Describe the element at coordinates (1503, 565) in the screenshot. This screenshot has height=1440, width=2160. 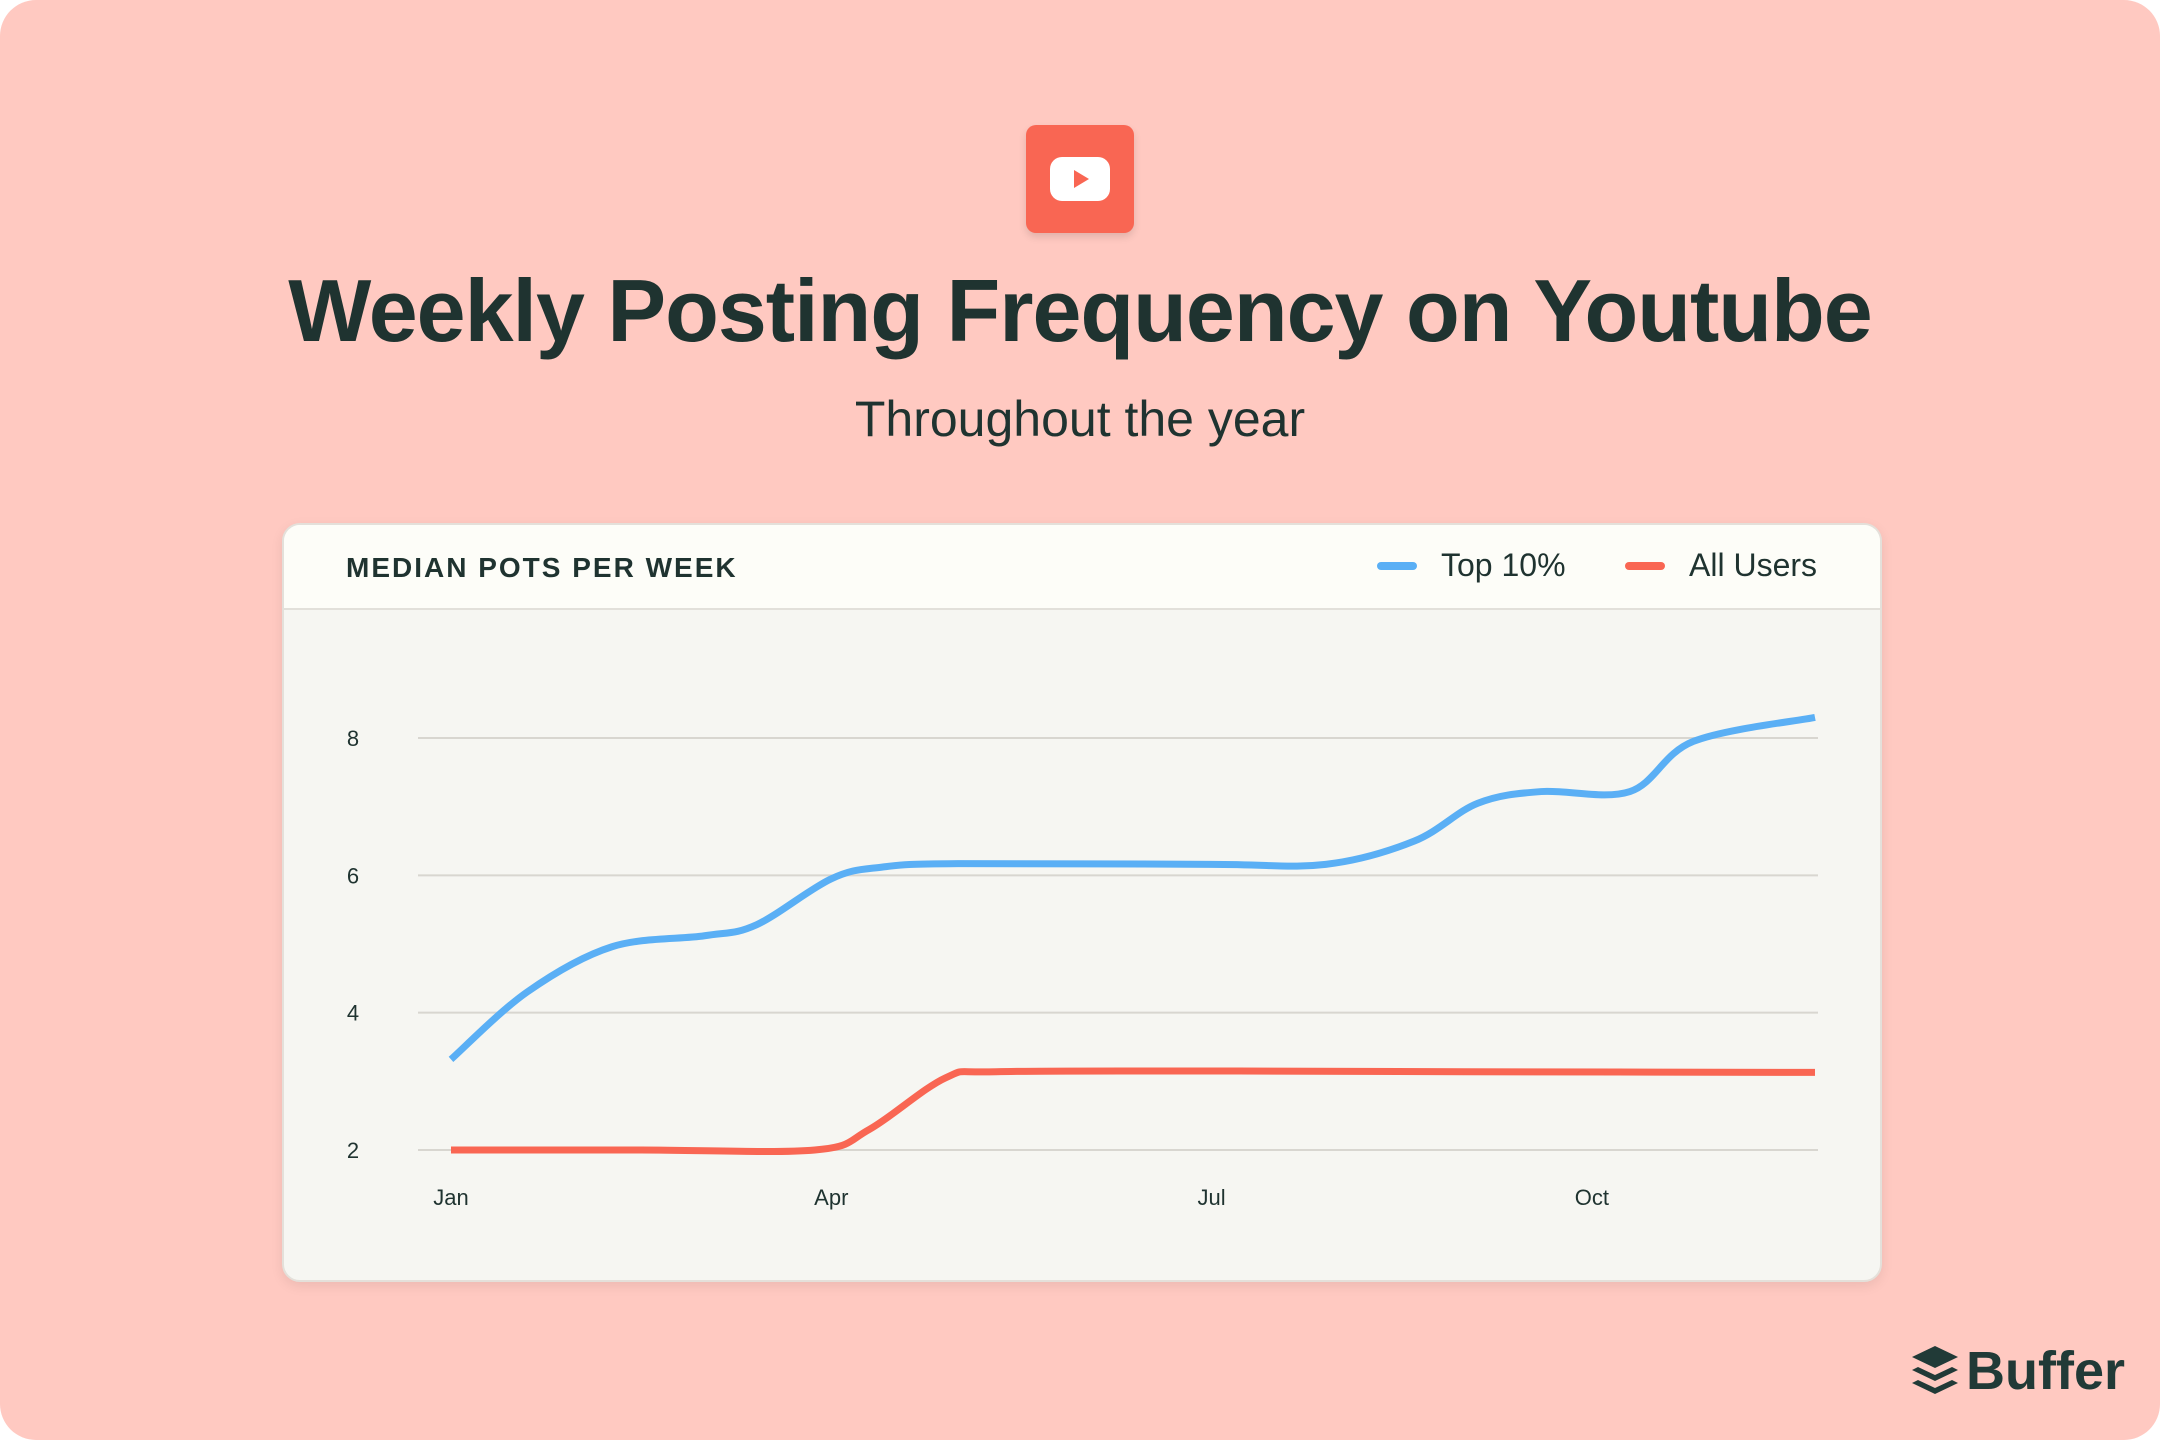
I see `legend-label: Top 10%` at that location.